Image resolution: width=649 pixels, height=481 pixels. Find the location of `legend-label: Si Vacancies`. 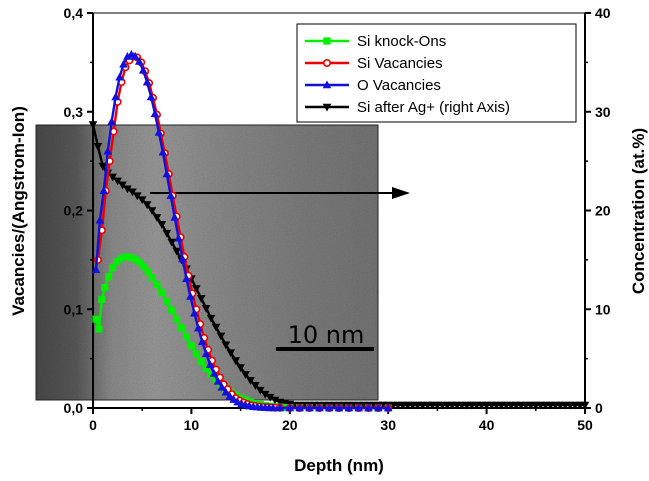

legend-label: Si Vacancies is located at coordinates (400, 63).